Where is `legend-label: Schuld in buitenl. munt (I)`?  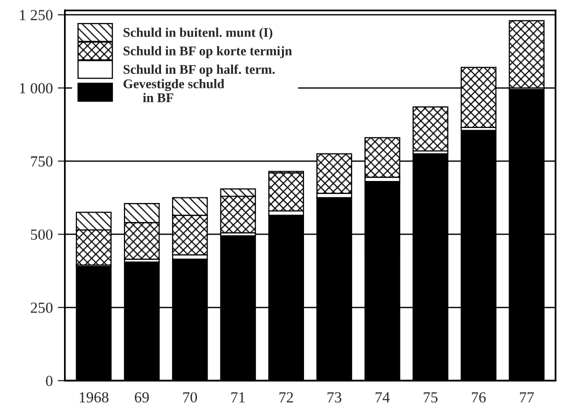
legend-label: Schuld in buitenl. munt (I) is located at coordinates (198, 34).